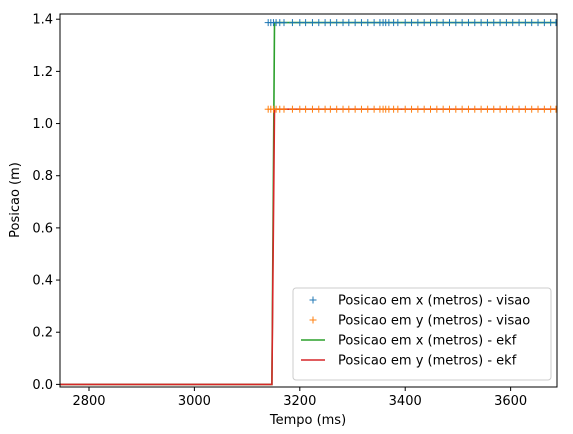  Describe the element at coordinates (42, 176) in the screenshot. I see `y-tick-label: 0.8` at that location.